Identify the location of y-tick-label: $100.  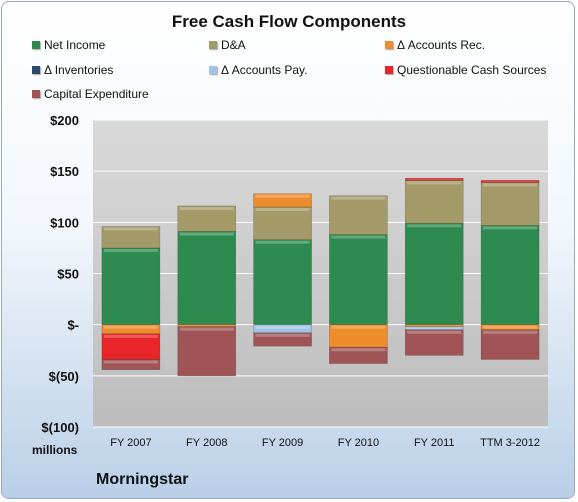
(64, 222).